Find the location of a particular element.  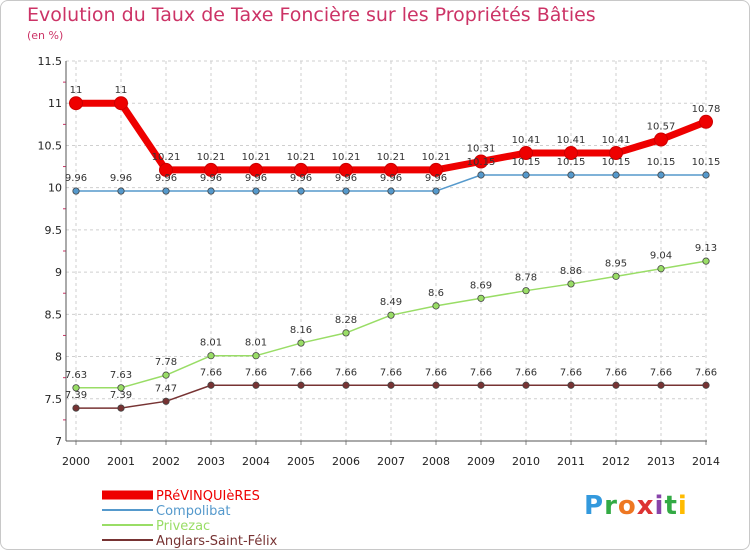

y-tick-label: 7.5 is located at coordinates (54, 399).